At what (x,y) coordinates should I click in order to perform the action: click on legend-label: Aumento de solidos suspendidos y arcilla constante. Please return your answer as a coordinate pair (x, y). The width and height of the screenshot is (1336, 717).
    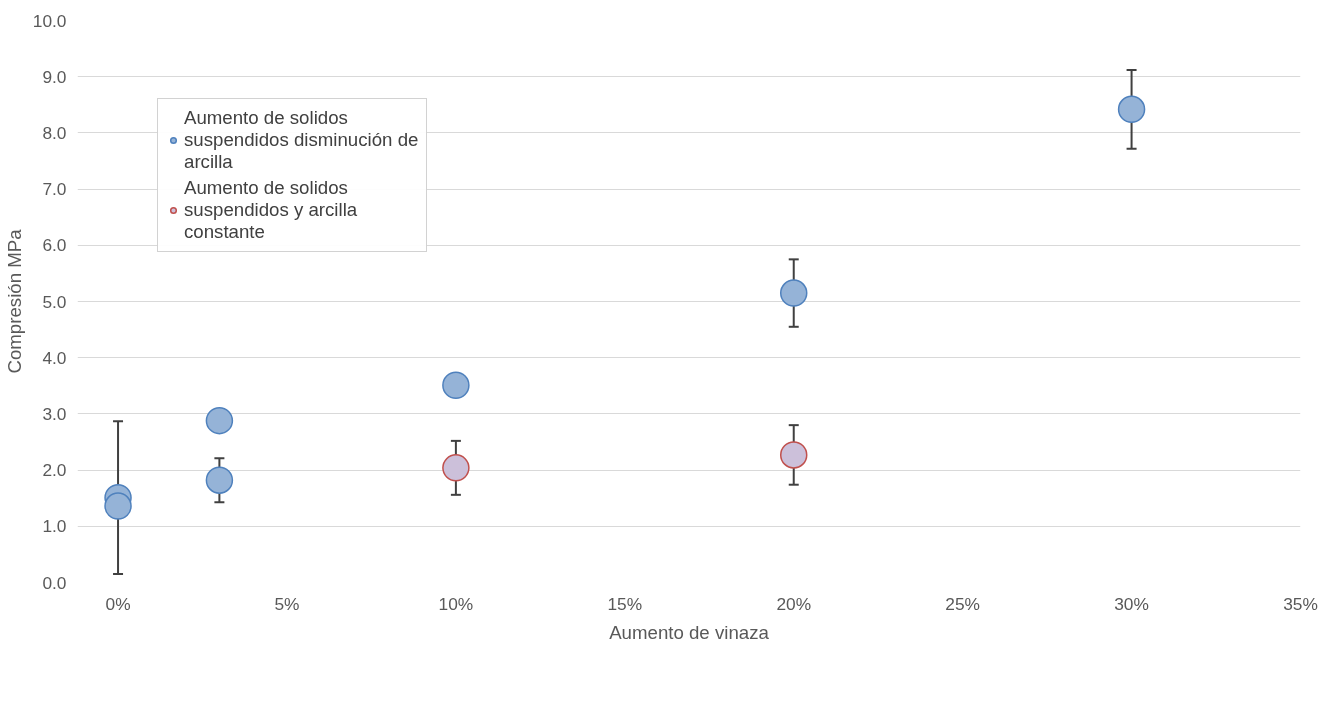
    Looking at the image, I should click on (271, 210).